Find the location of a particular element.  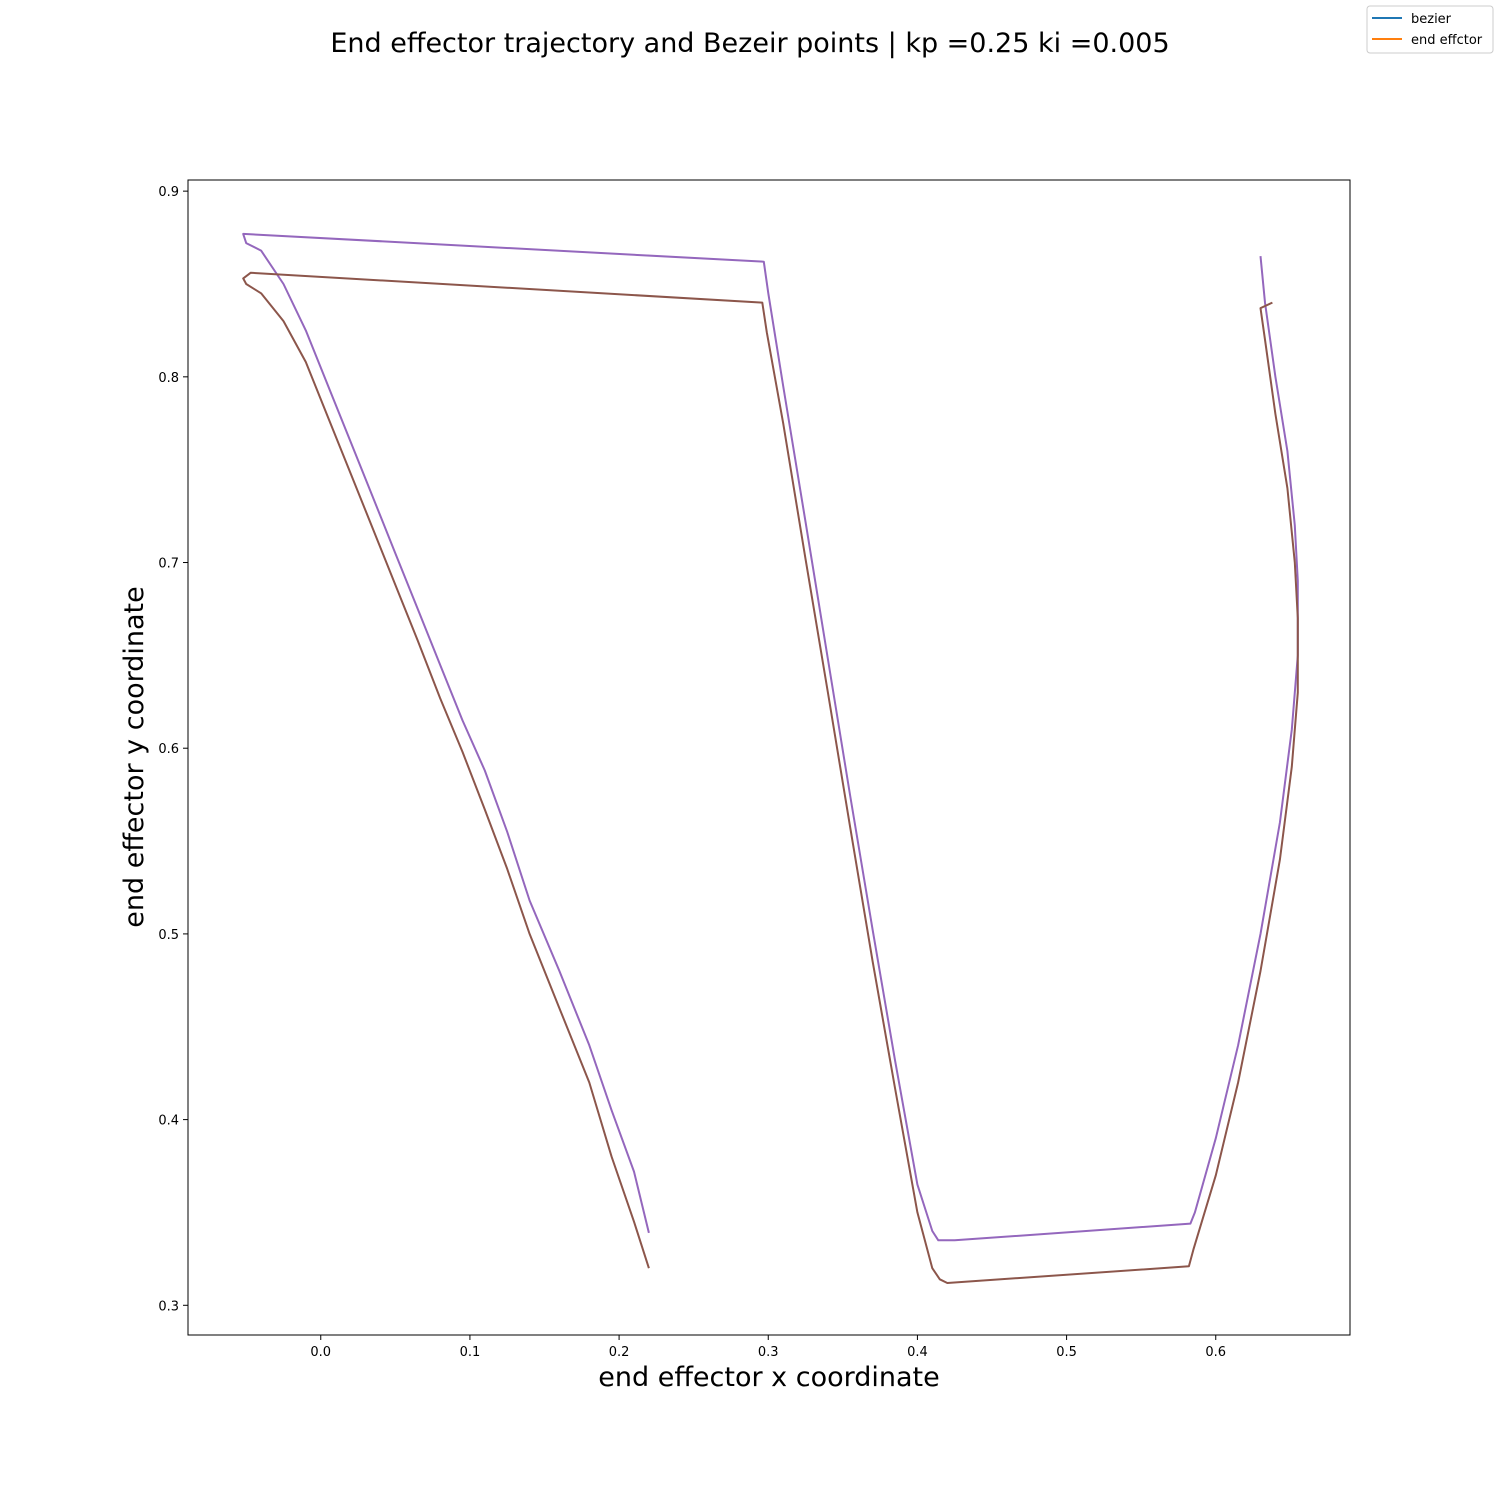

y-tick-label: 0.7 is located at coordinates (168, 564).